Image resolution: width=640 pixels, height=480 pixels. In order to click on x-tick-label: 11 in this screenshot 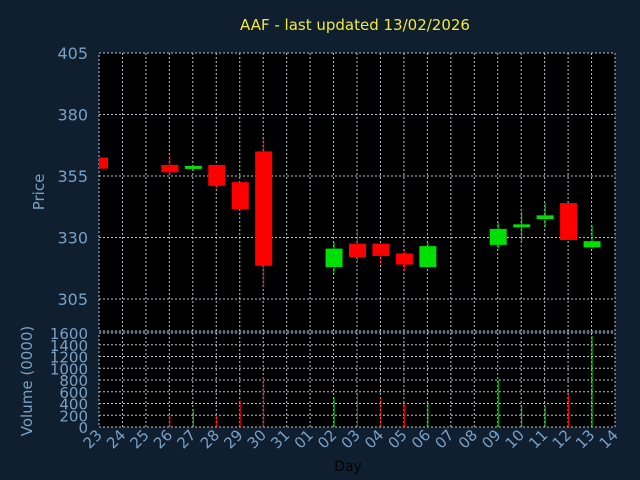, I will do `click(538, 439)`.